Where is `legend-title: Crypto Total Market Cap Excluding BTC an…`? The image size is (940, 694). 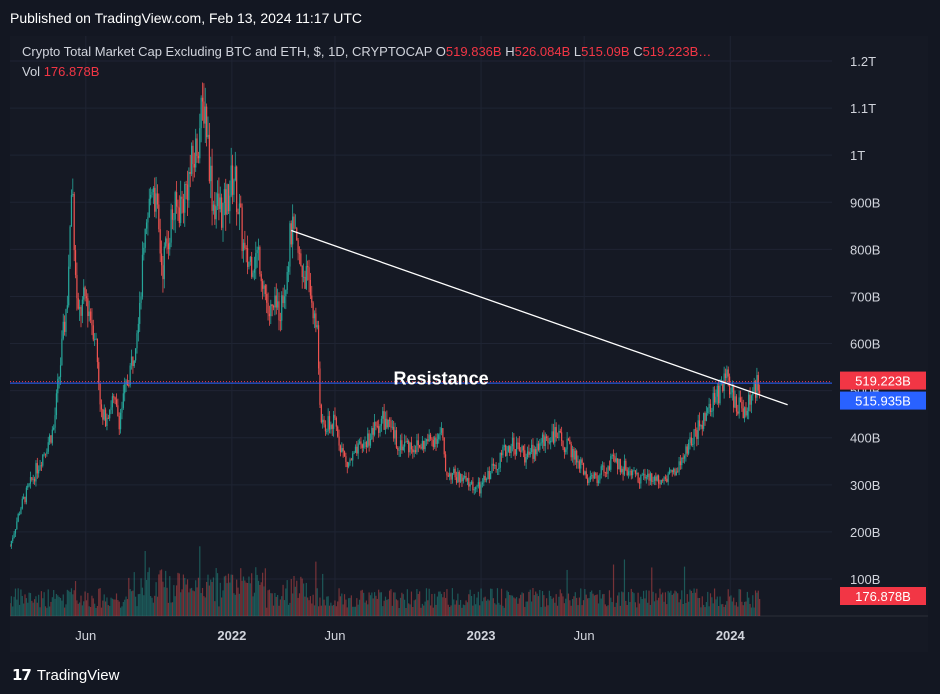 legend-title: Crypto Total Market Cap Excluding BTC an… is located at coordinates (227, 51).